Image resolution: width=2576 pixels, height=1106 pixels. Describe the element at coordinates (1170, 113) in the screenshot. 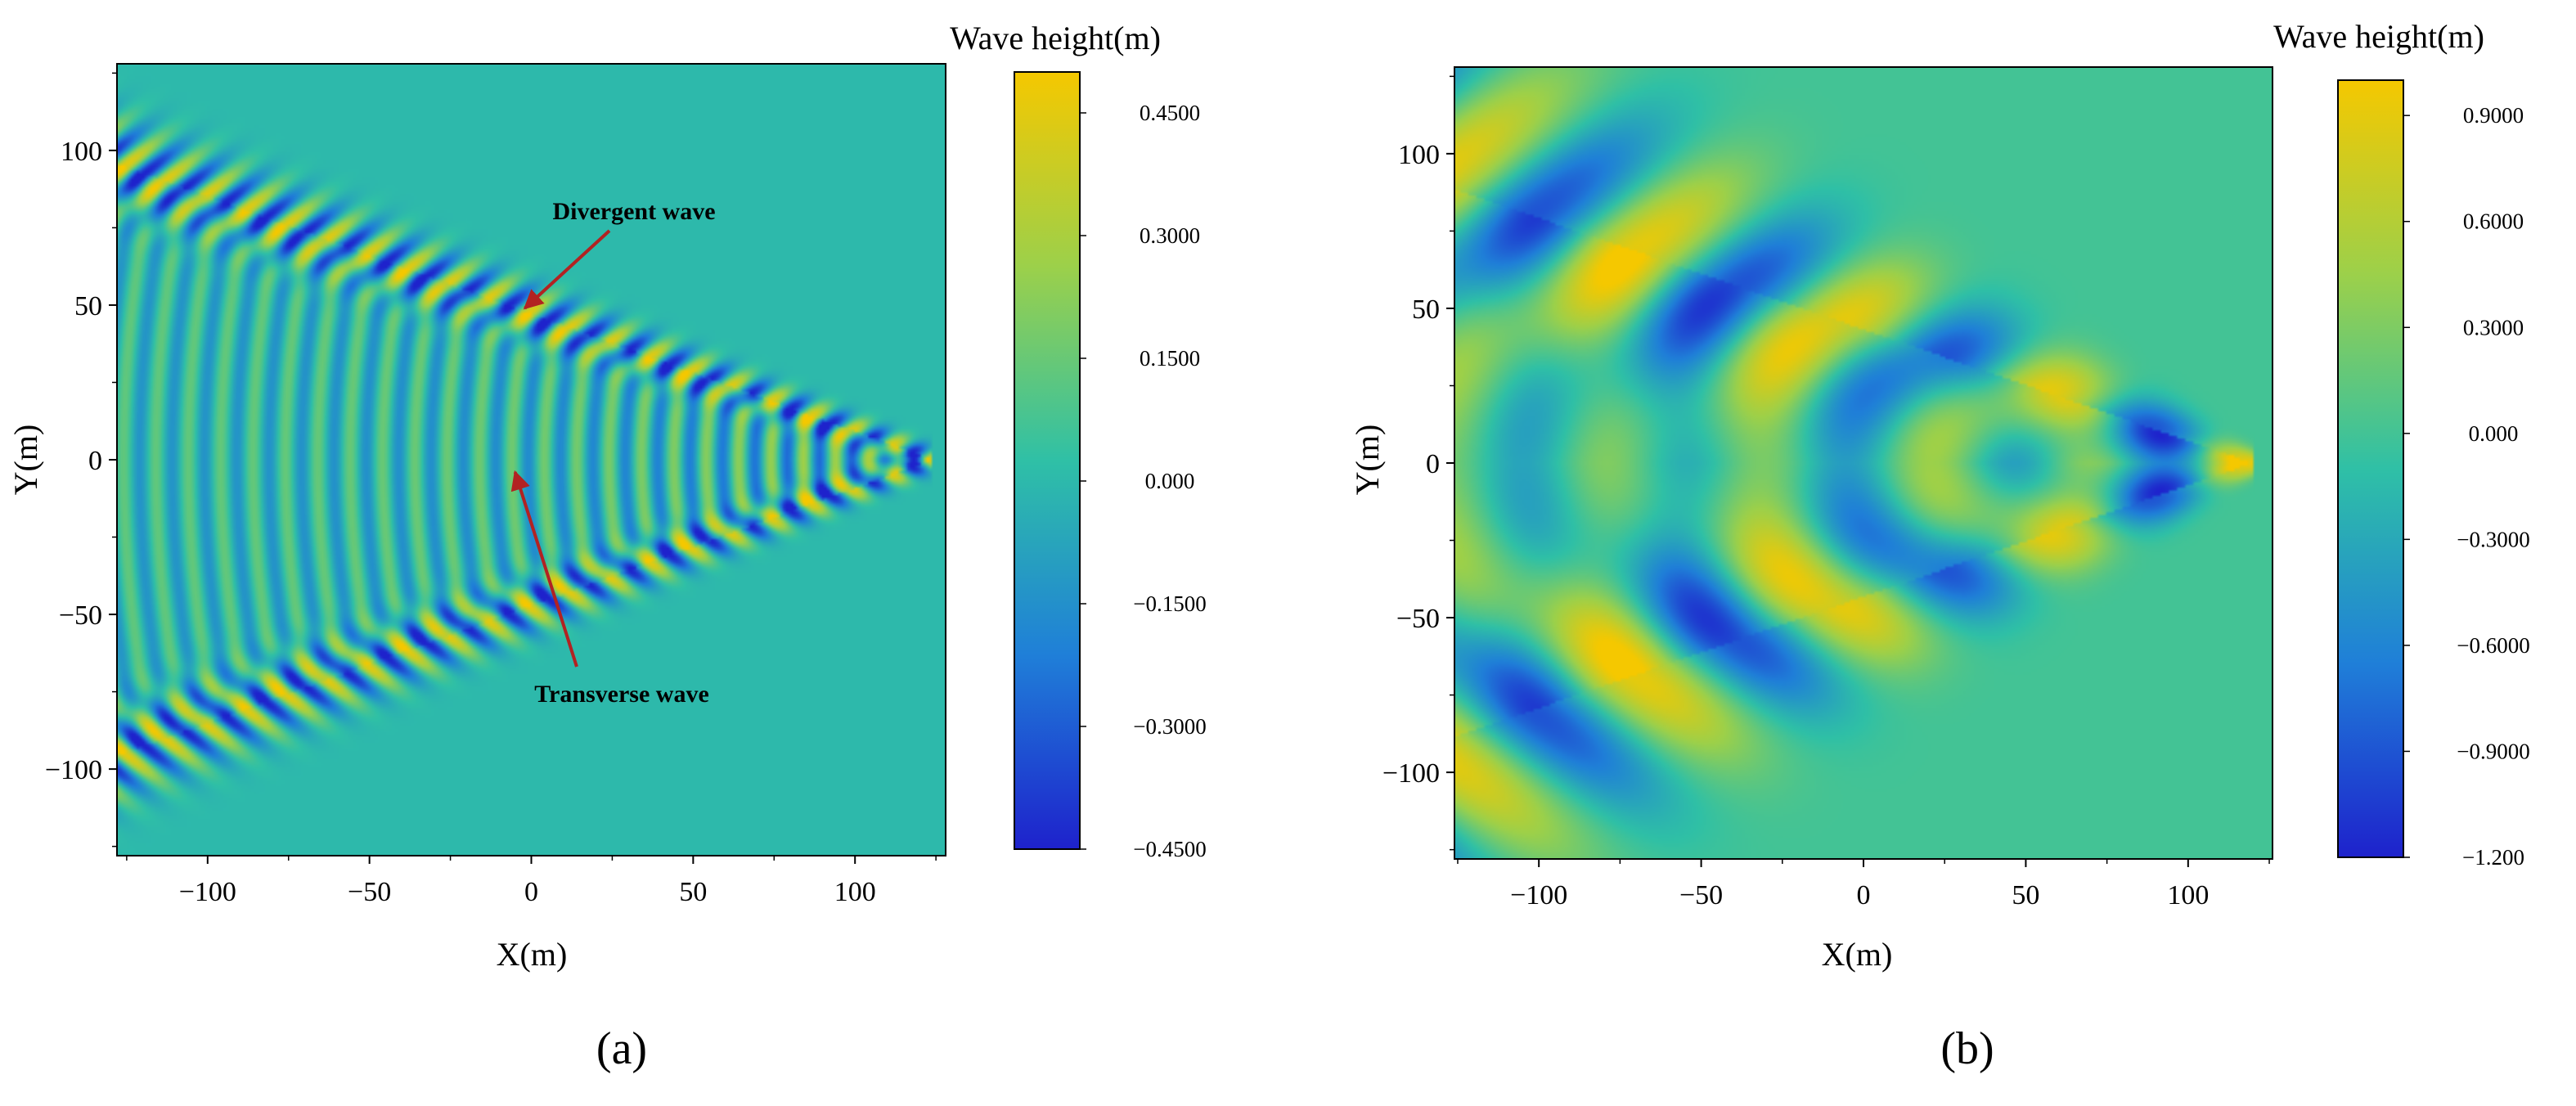

I see `colorbar-tick-label: 0.4500` at that location.